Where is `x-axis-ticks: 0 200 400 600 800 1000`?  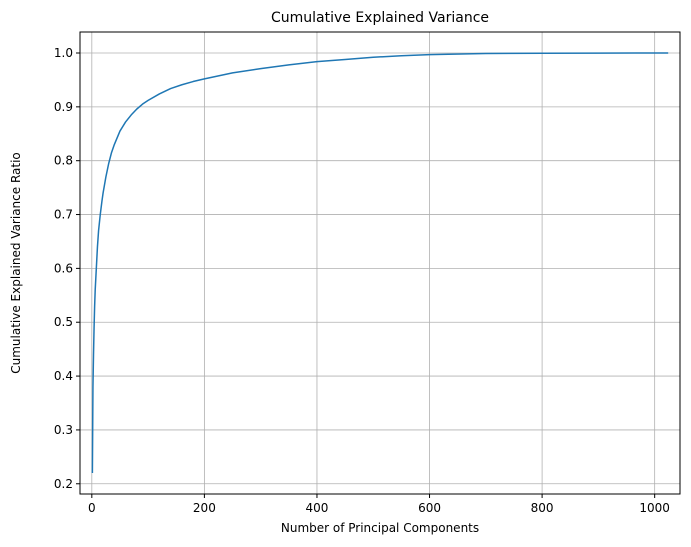 x-axis-ticks: 0 200 400 600 800 1000 is located at coordinates (379, 504).